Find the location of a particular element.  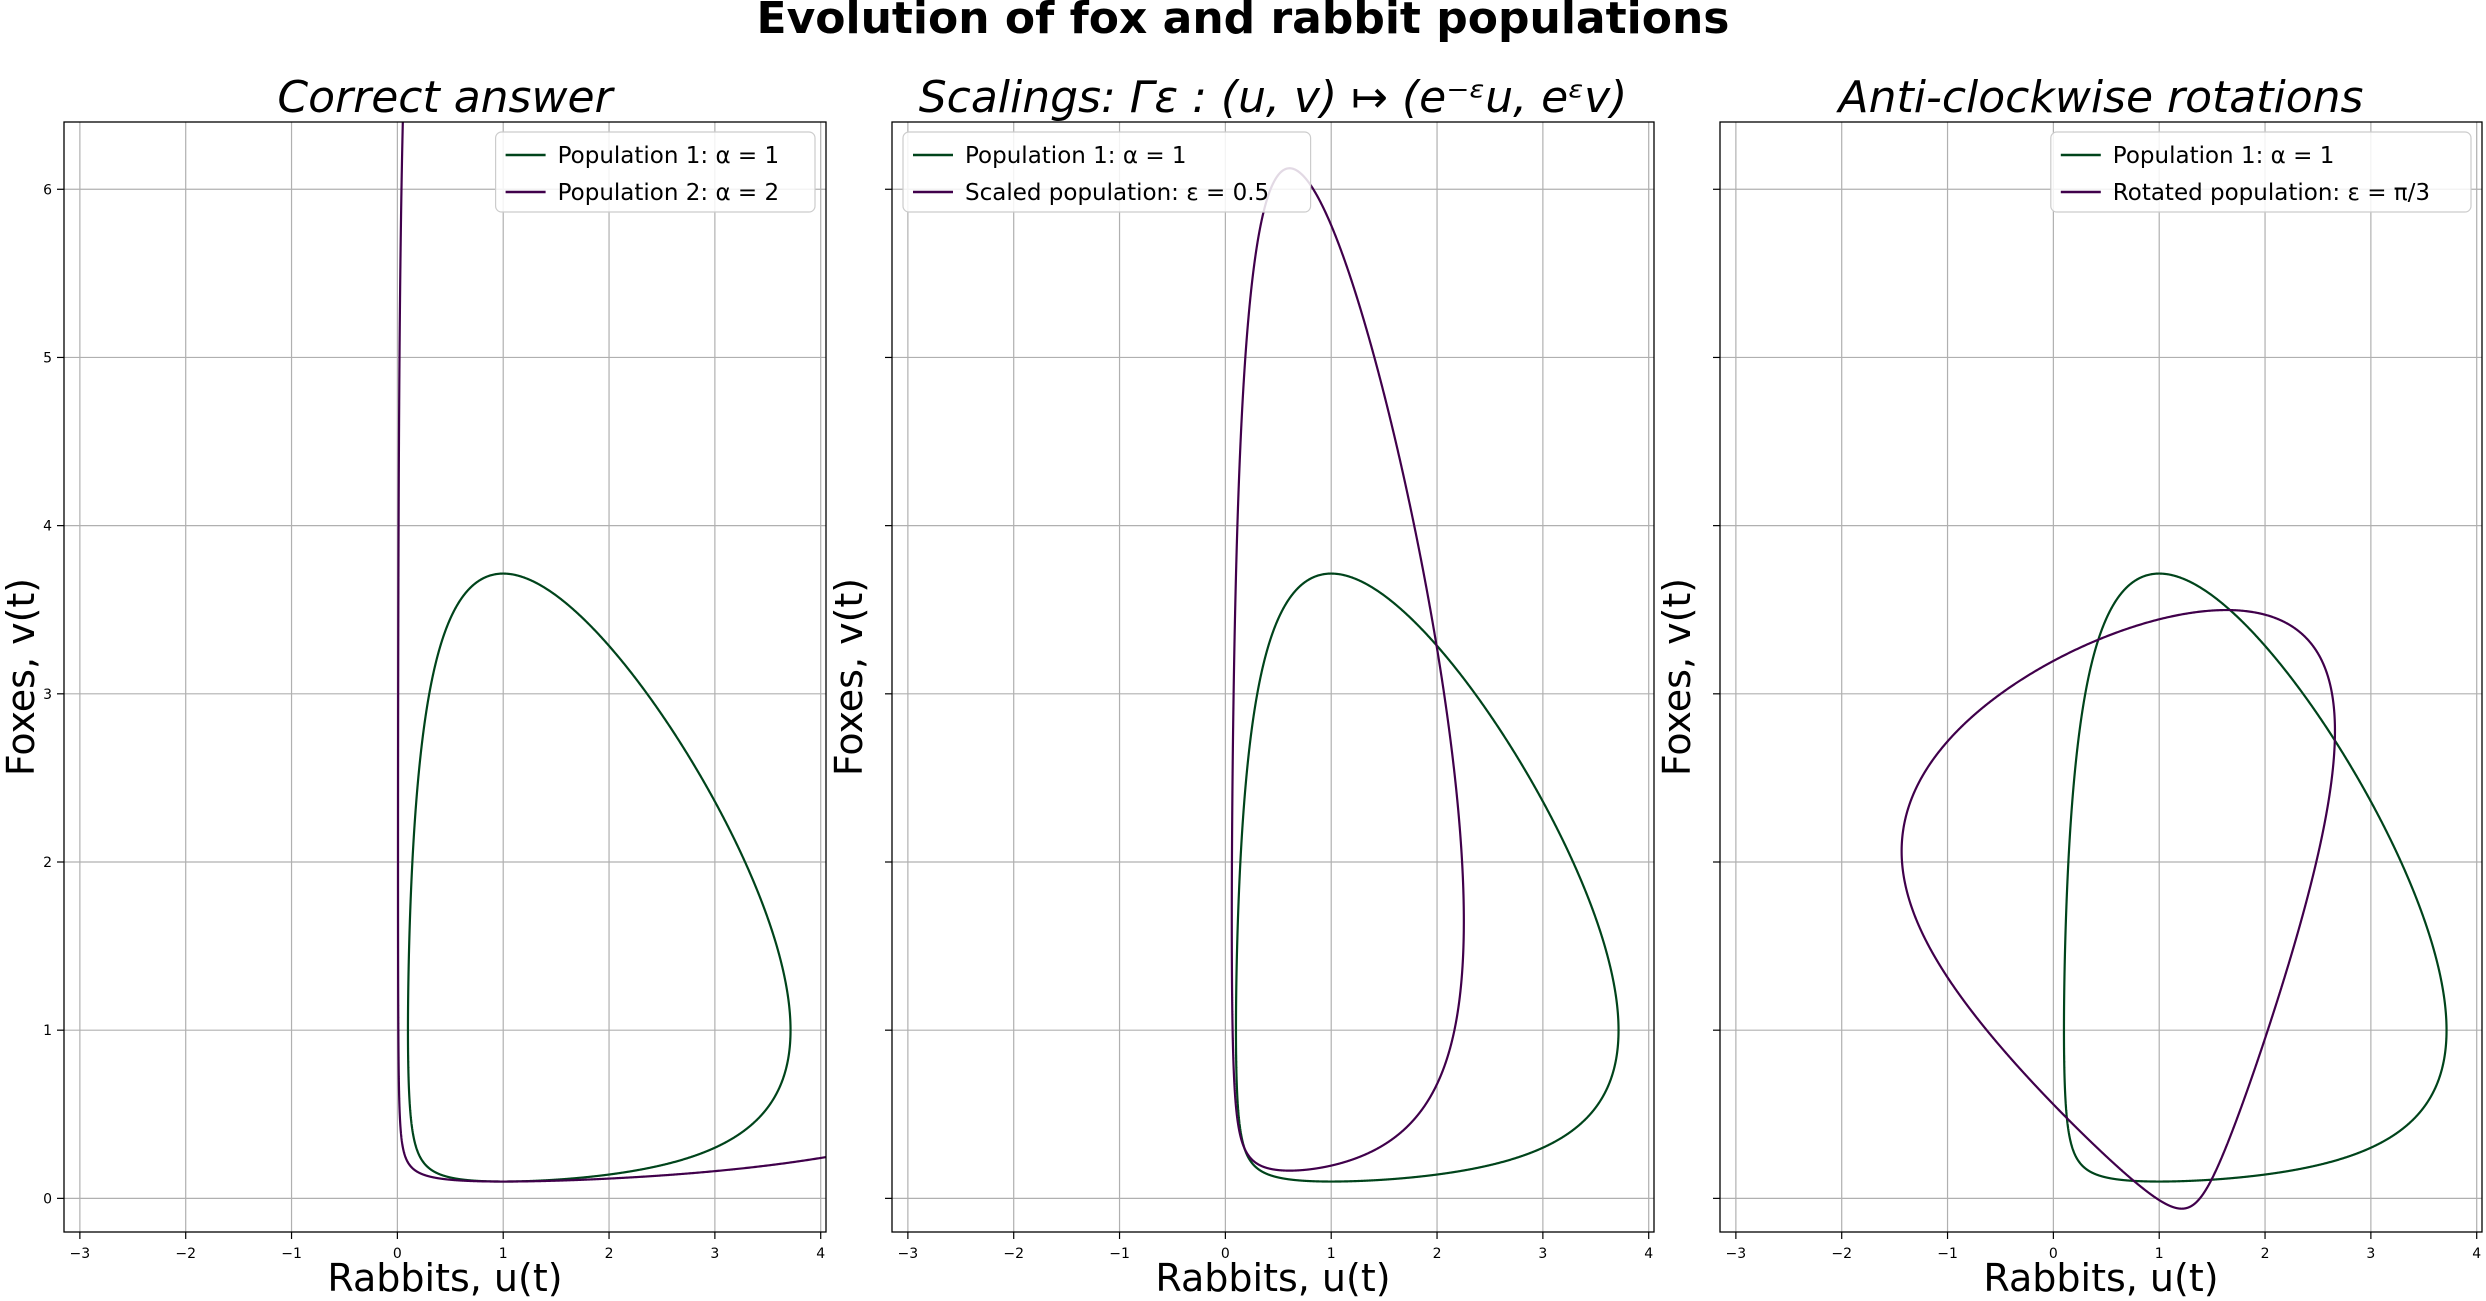

y-tick-label: 0 is located at coordinates (47, 1199).